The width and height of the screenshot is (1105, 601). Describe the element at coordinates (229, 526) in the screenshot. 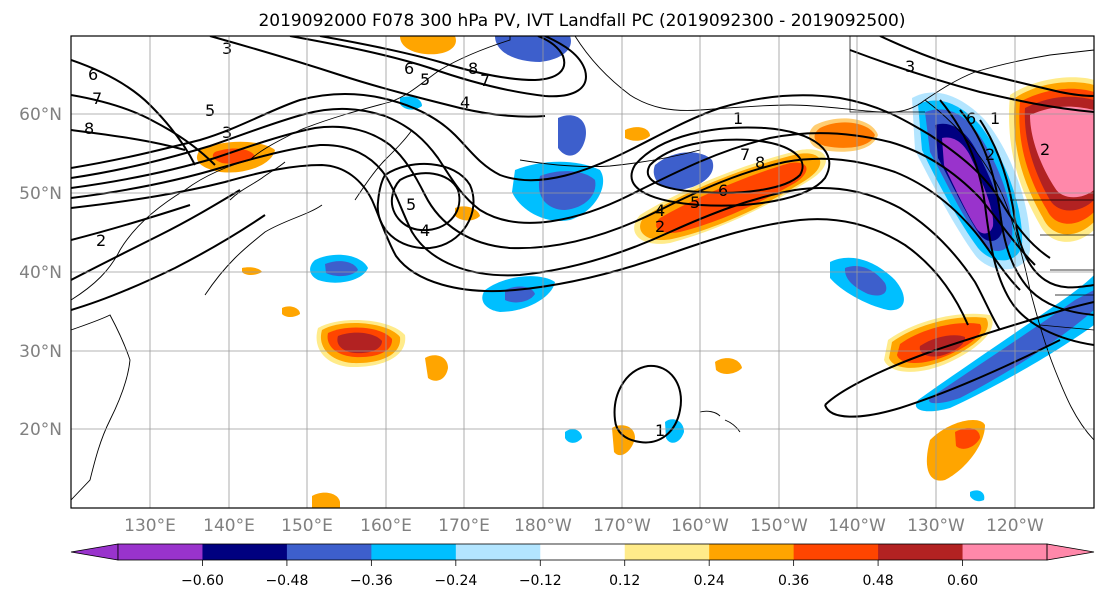

I see `lon-label: 140°E` at that location.